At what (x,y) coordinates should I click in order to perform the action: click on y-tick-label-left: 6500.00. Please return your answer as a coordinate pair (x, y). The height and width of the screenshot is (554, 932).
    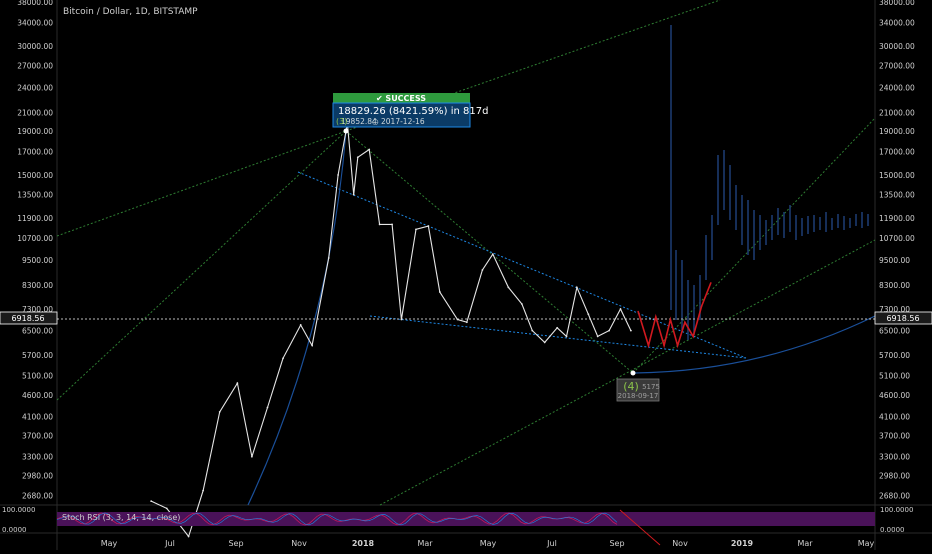
    Looking at the image, I should click on (37, 331).